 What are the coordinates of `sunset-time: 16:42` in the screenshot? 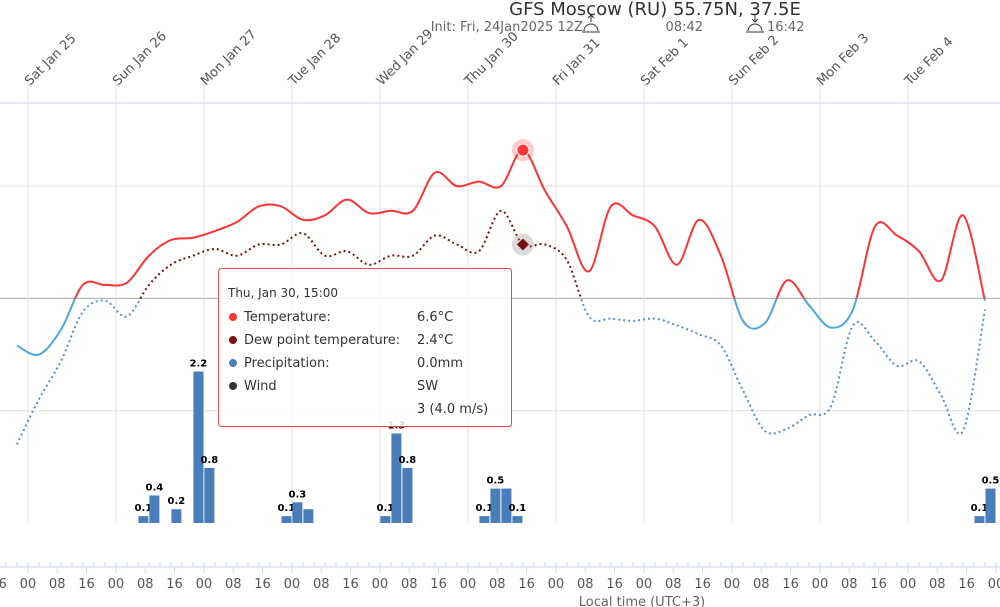 It's located at (785, 27).